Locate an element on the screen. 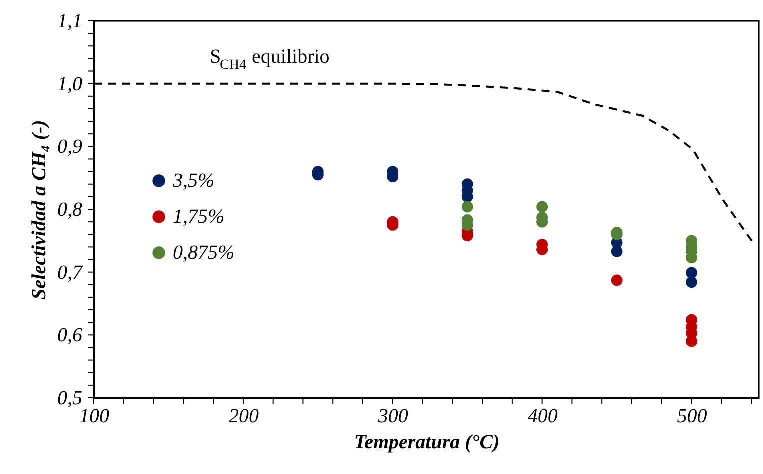  y-tick-label: 0,8 is located at coordinates (70, 210).